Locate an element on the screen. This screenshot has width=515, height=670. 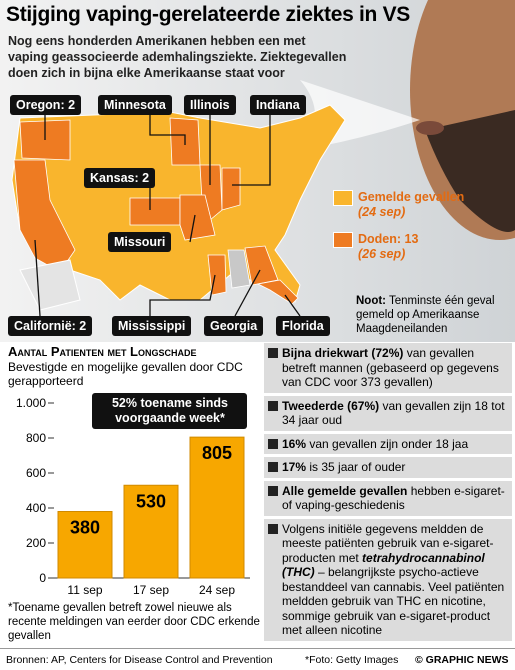
fact-text: 16% is located at coordinates (294, 443).